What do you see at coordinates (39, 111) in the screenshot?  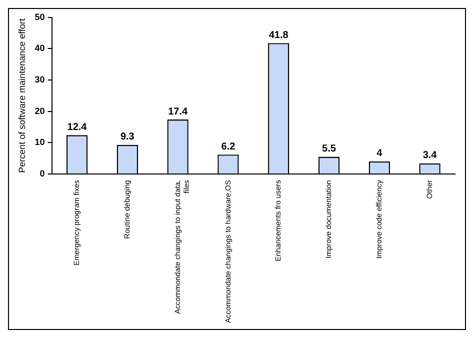 I see `y-tick-label: 20` at bounding box center [39, 111].